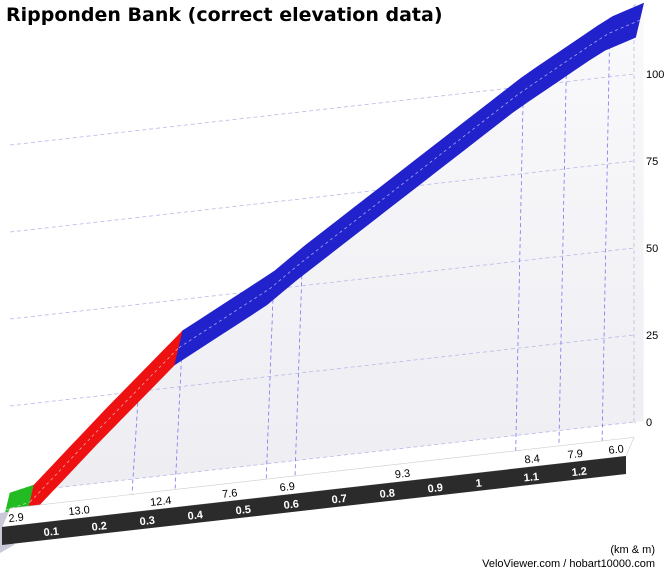  I want to click on gradient-label: 12.4, so click(161, 502).